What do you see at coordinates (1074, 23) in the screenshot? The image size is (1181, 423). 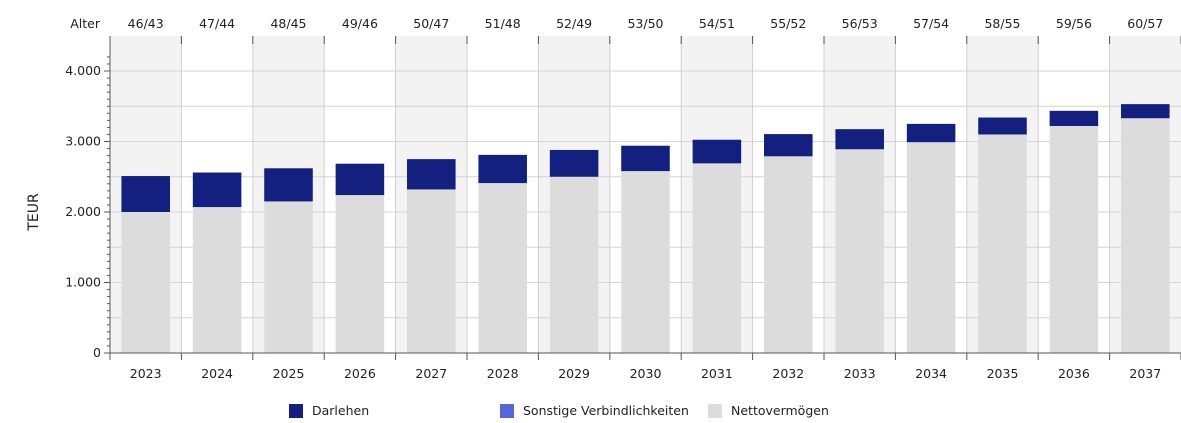 I see `age-label-2036: 59/56` at bounding box center [1074, 23].